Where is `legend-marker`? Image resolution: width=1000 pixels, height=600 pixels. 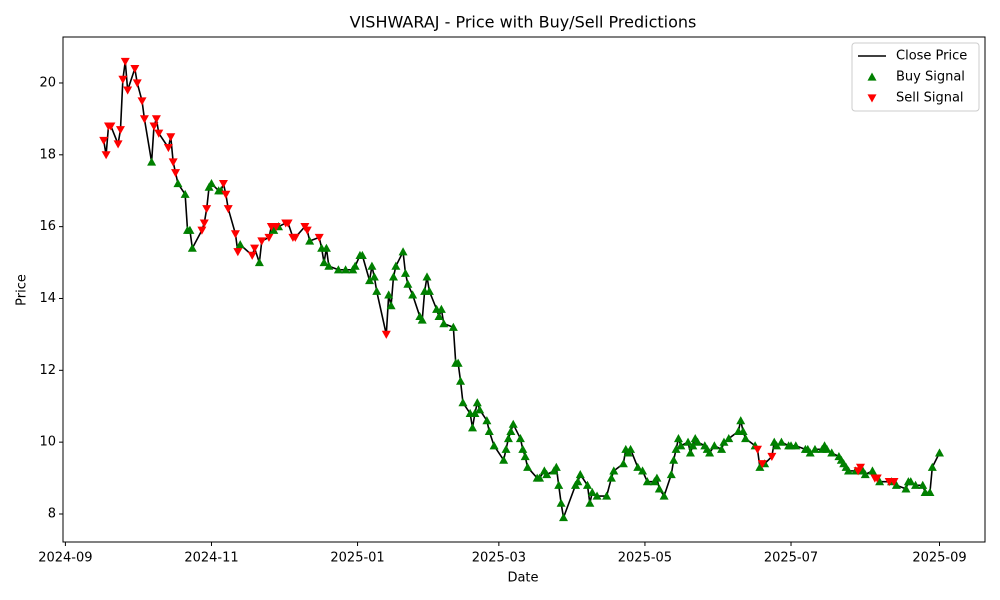
legend-marker is located at coordinates (872, 76).